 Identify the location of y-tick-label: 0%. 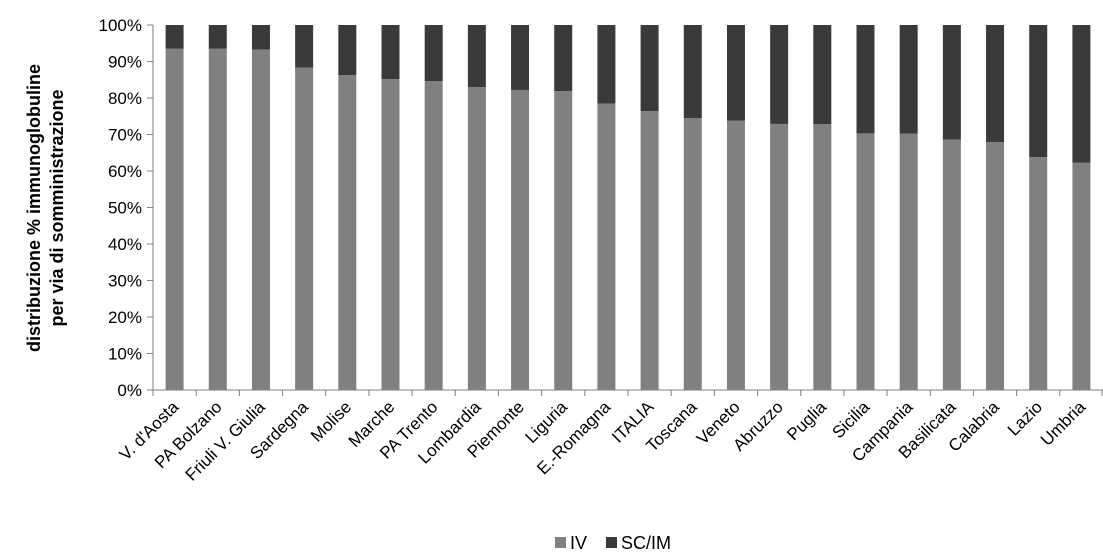
(129, 390).